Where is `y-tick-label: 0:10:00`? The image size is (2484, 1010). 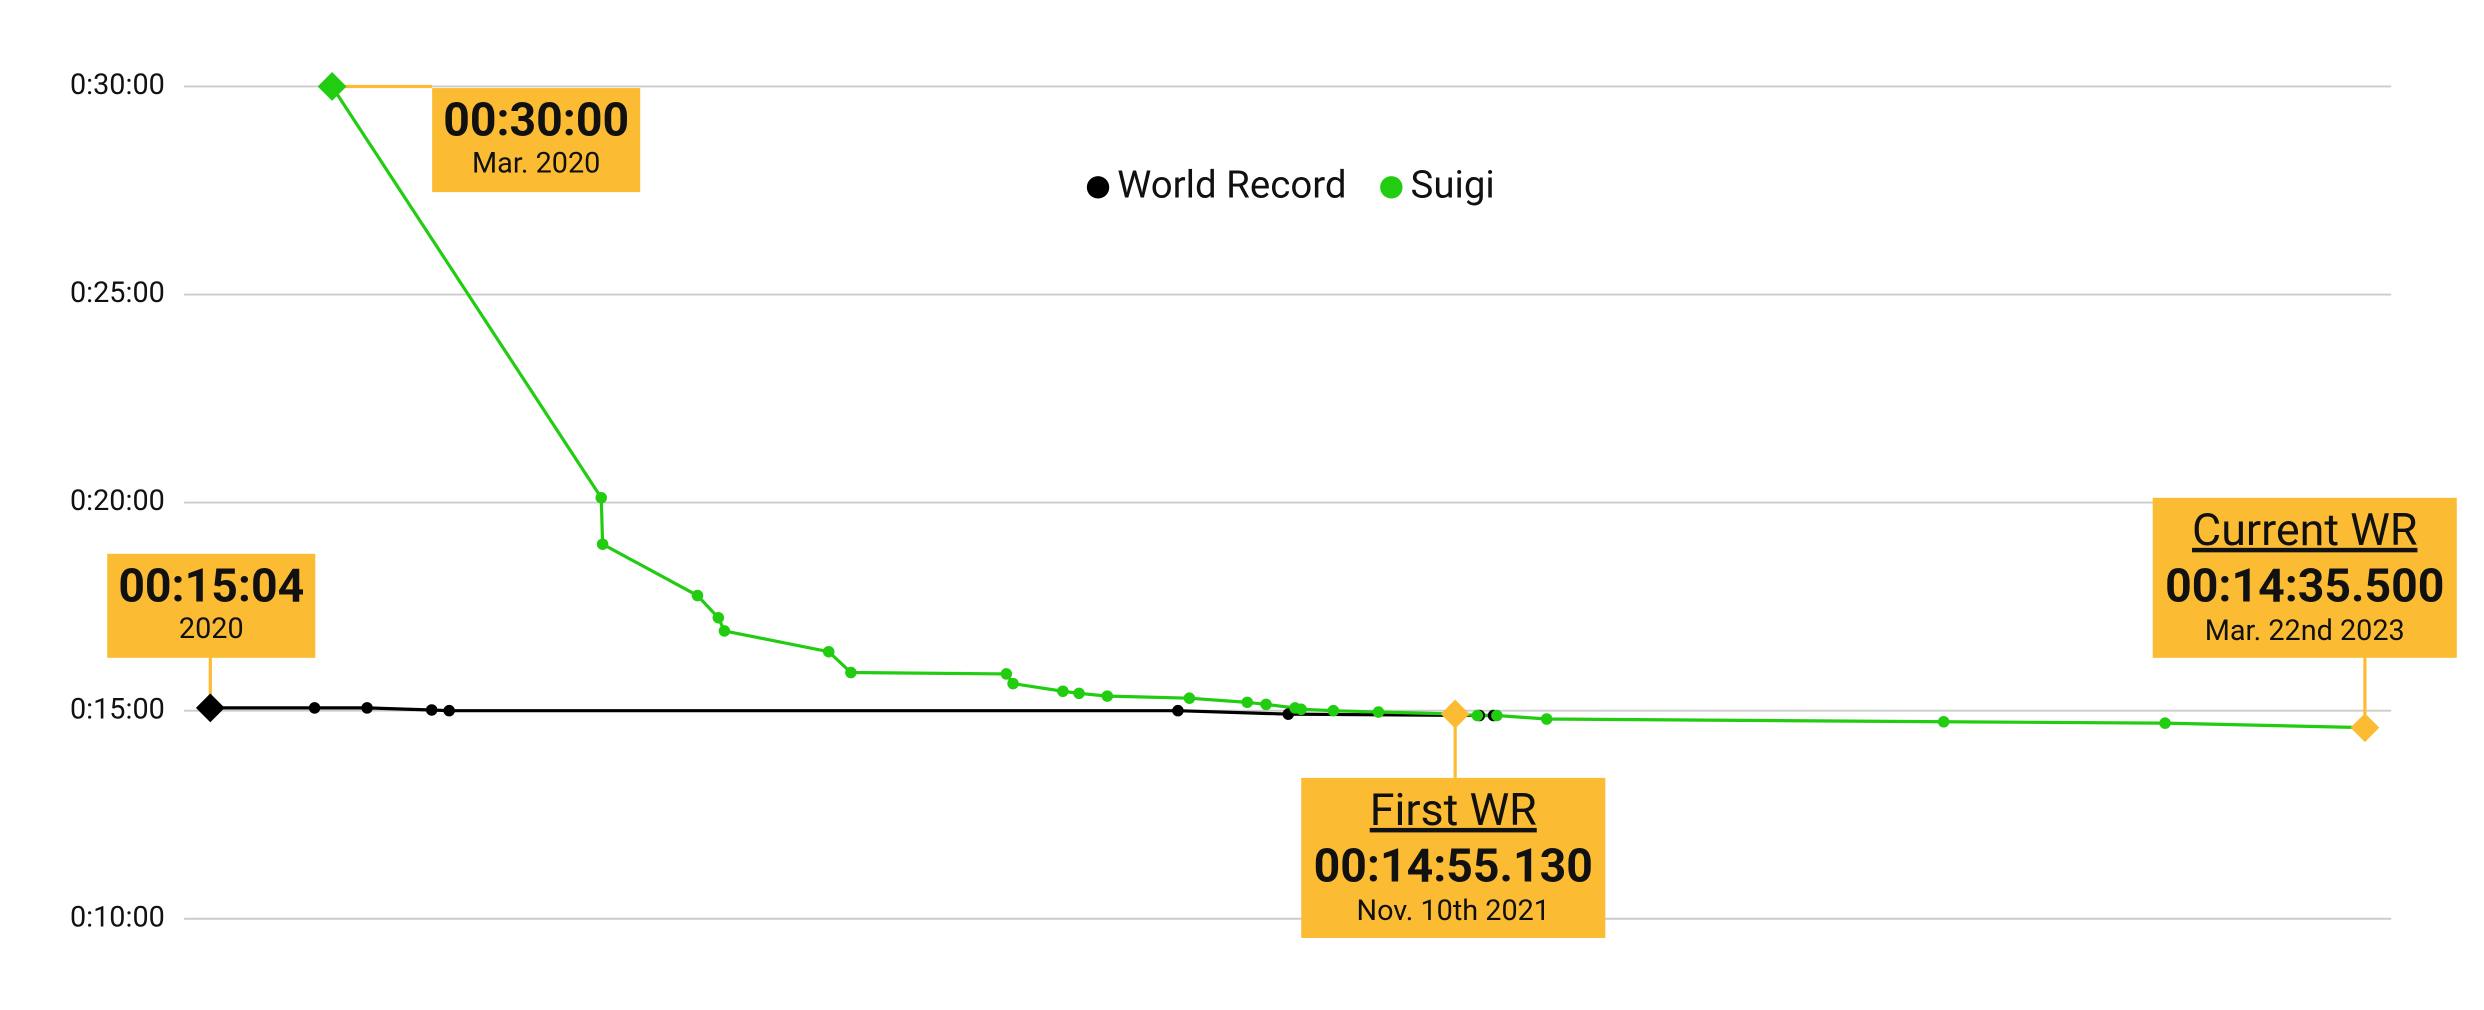 y-tick-label: 0:10:00 is located at coordinates (117, 917).